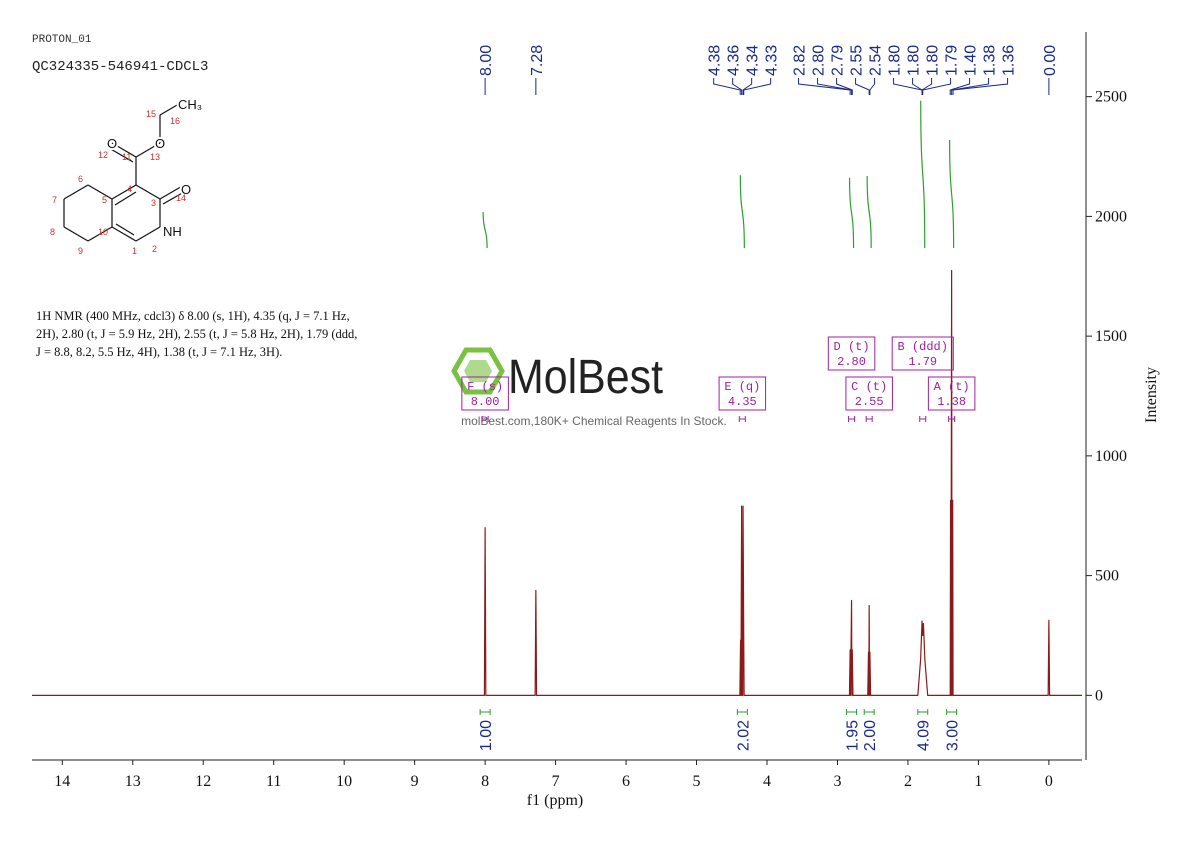  Describe the element at coordinates (1111, 456) in the screenshot. I see `y-tick-label: 1000` at that location.